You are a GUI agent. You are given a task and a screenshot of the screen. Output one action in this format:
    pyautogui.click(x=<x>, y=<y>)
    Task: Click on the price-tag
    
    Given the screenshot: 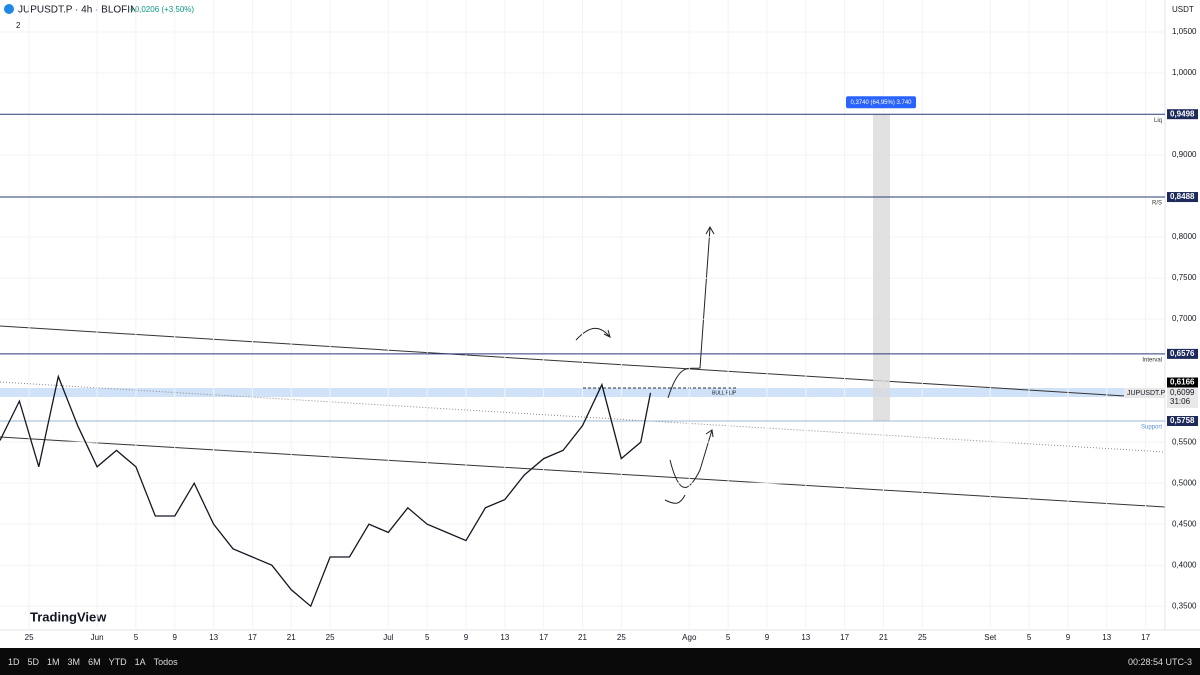 What is the action you would take?
    pyautogui.click(x=1182, y=382)
    